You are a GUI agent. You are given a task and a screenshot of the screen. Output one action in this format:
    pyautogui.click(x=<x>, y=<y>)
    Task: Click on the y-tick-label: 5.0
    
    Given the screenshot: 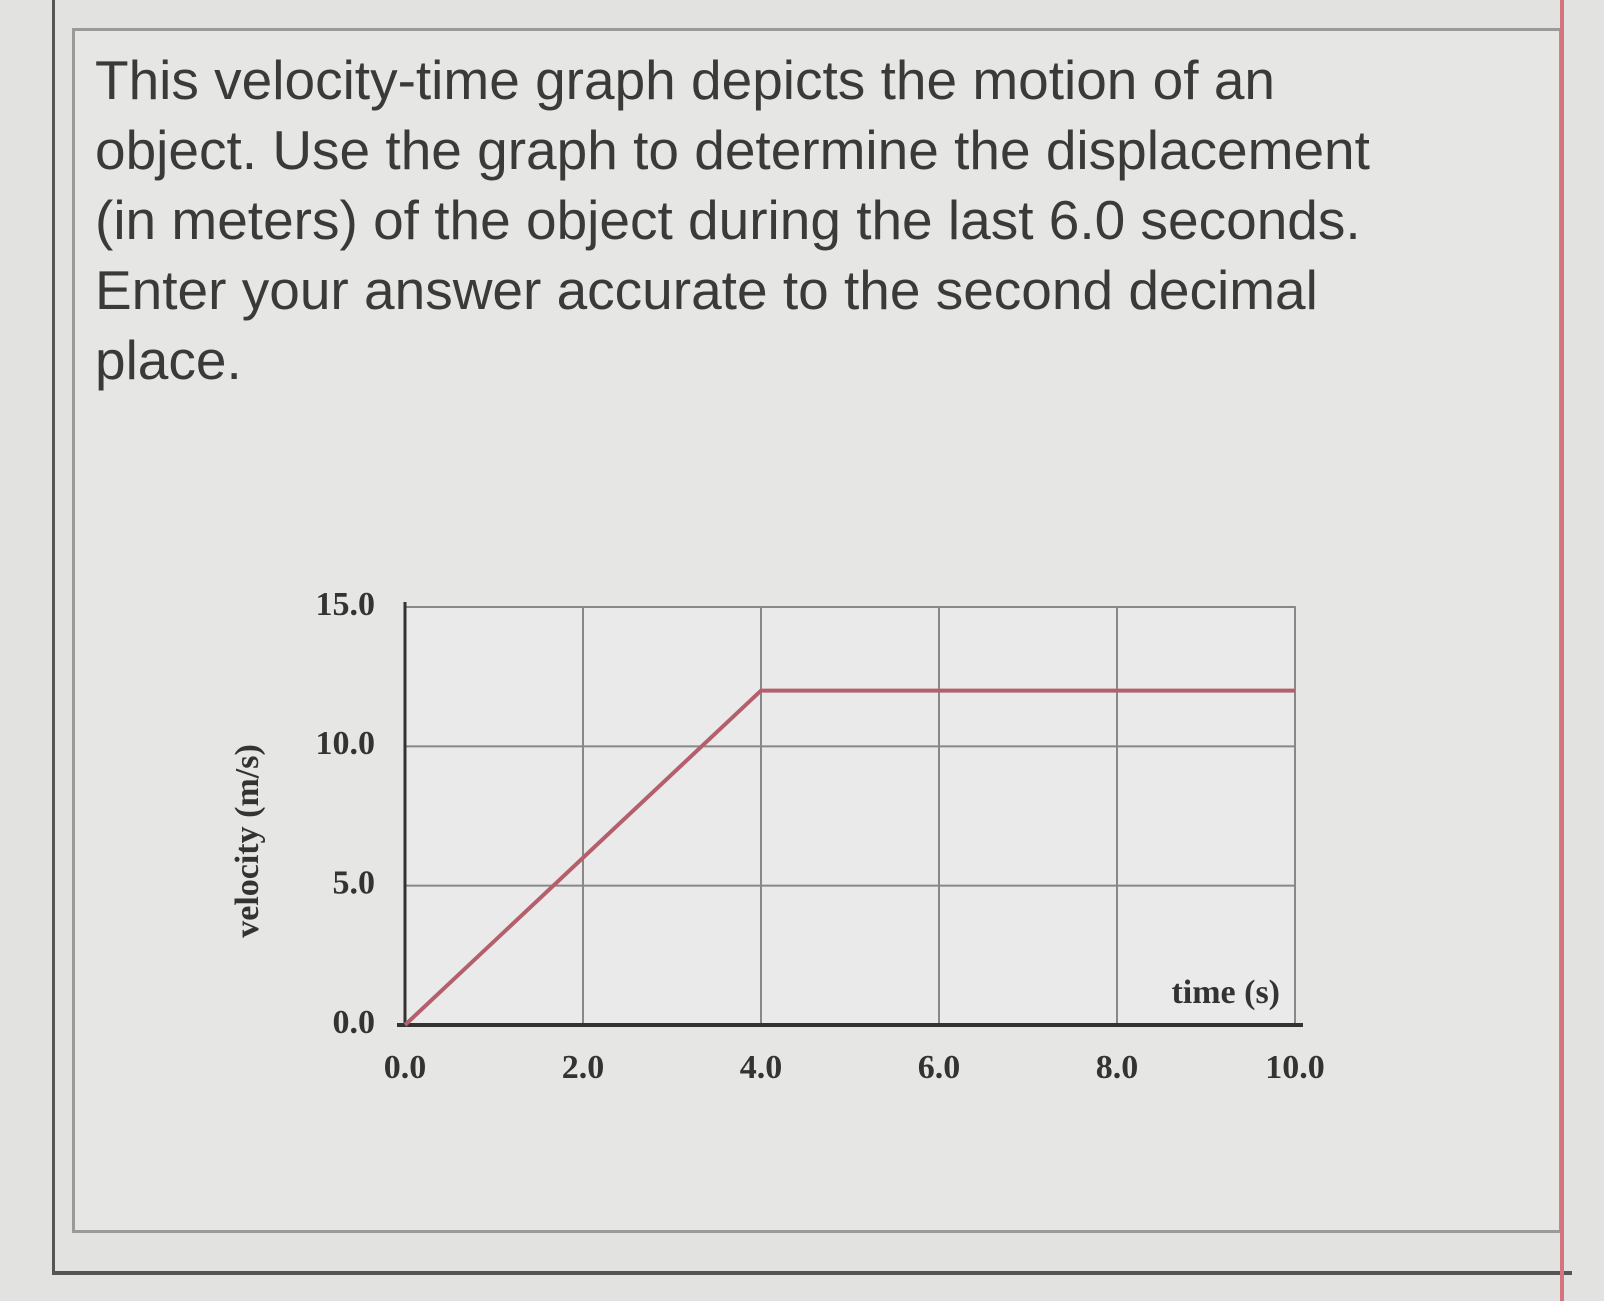 What is the action you would take?
    pyautogui.click(x=354, y=882)
    